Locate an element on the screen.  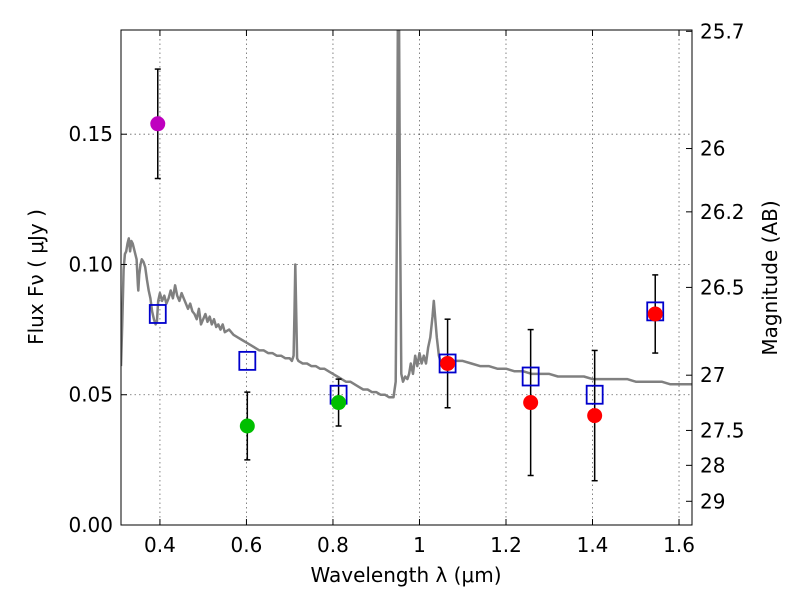
mag-tick-label: 26 is located at coordinates (712, 149).